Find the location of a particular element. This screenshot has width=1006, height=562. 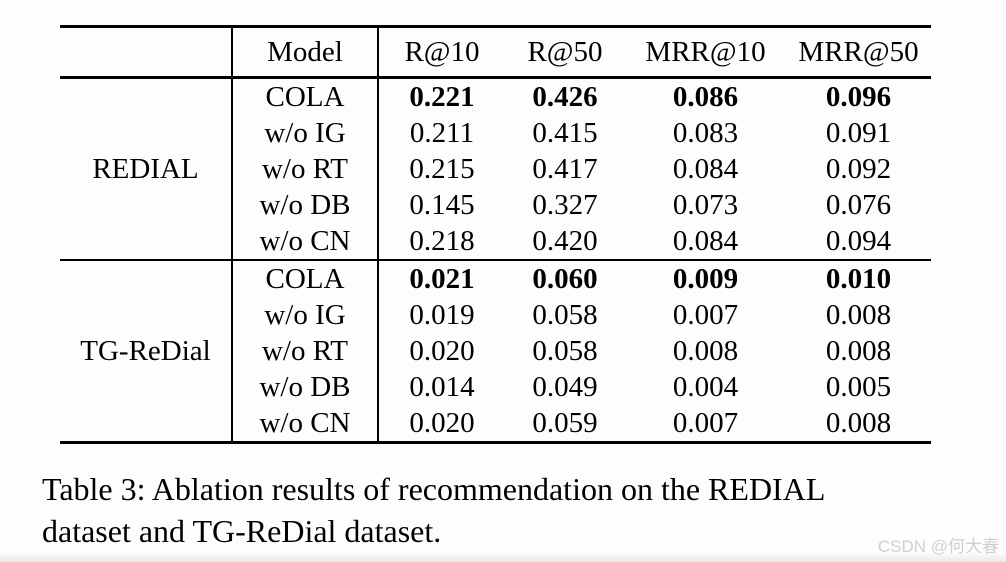

metric-value: 0.083 is located at coordinates (705, 132).